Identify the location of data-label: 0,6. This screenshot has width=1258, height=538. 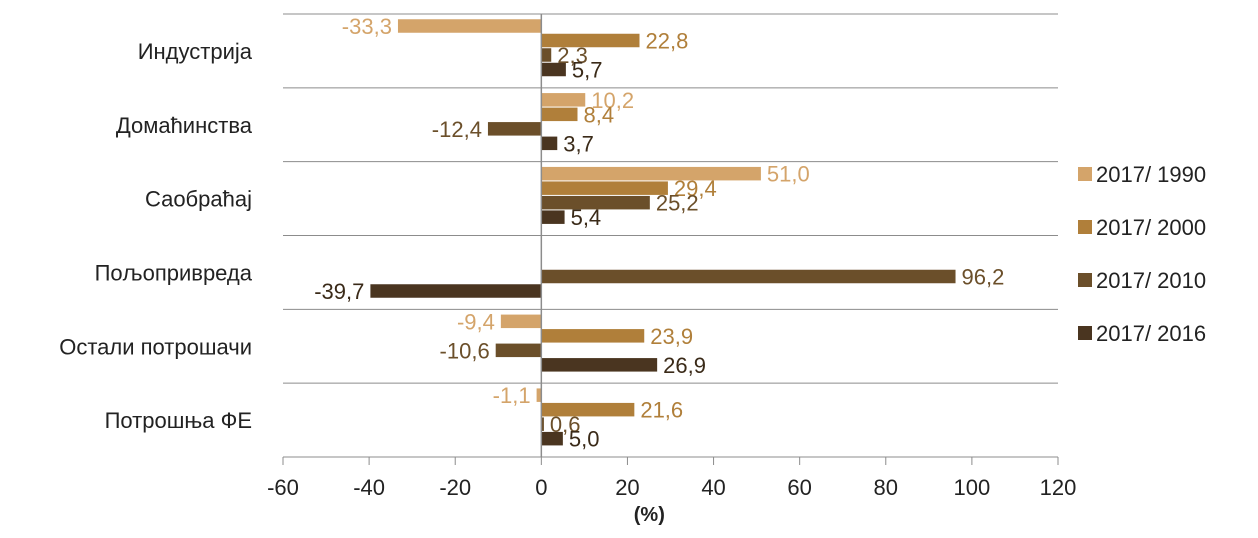
(565, 424).